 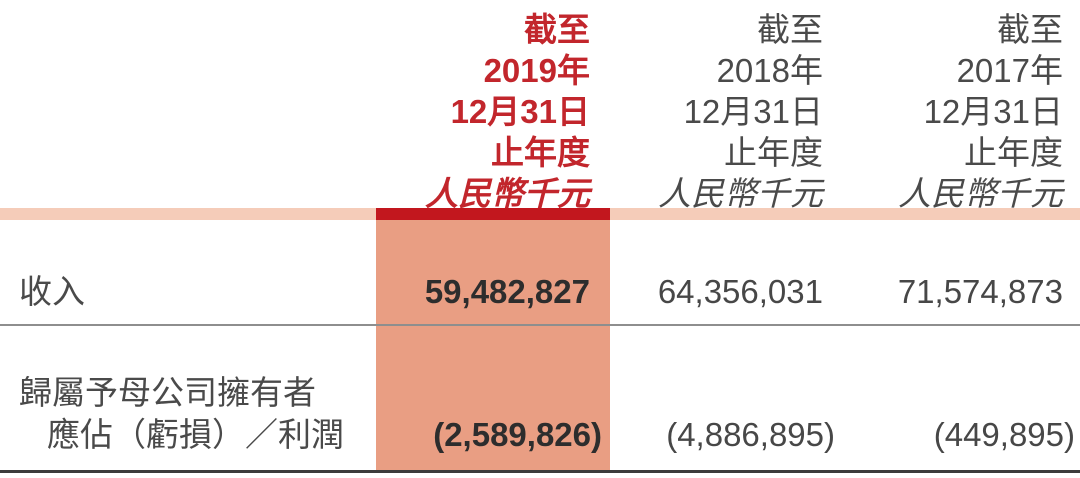 I want to click on revenue-value-2017: 71,574,873, so click(x=980, y=291).